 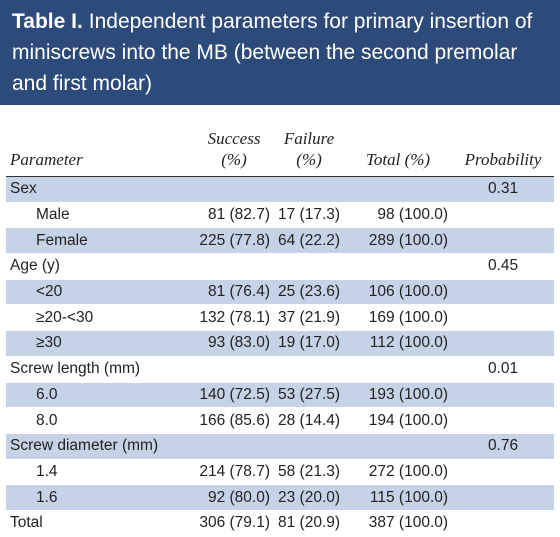 I want to click on table-cell: 81 (20.9), so click(x=309, y=523).